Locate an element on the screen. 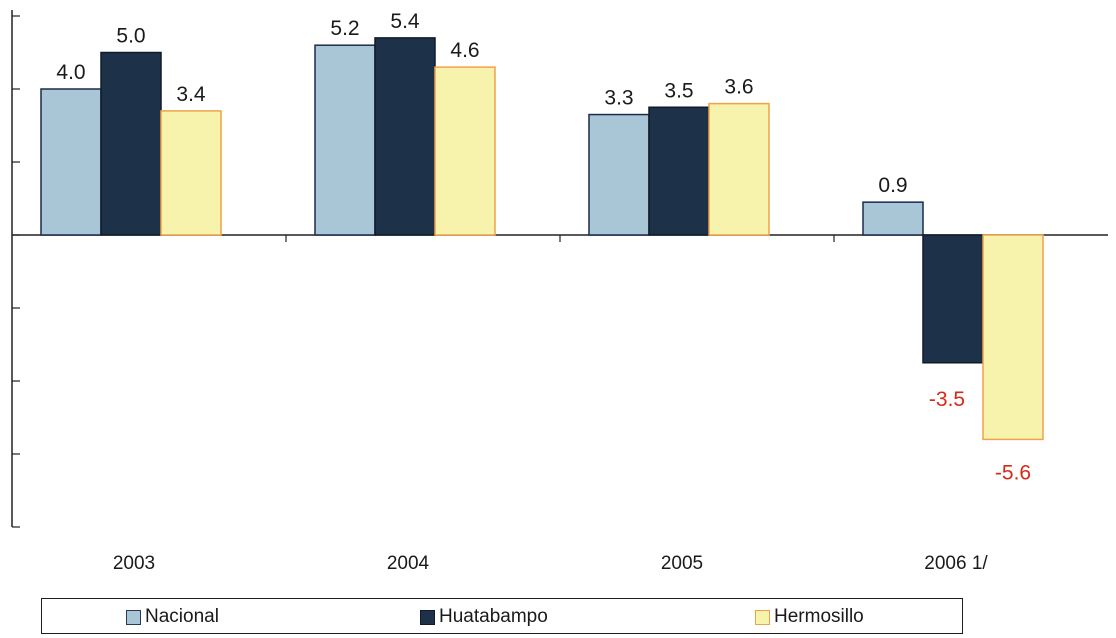  legend-label-huatabampo: Huatabampo is located at coordinates (493, 616).